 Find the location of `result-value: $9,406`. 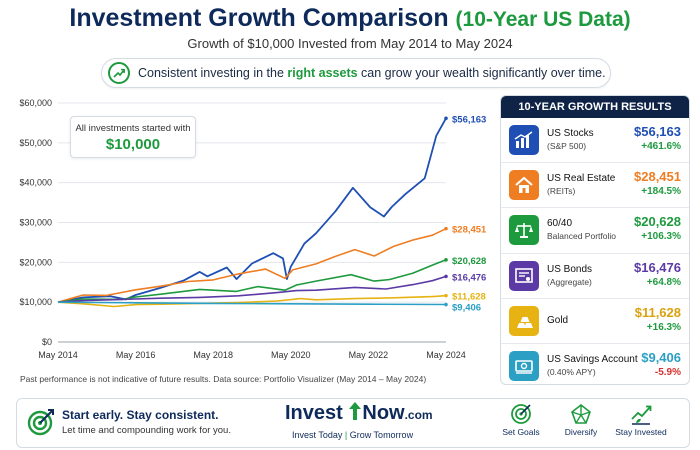

result-value: $9,406 is located at coordinates (661, 357).